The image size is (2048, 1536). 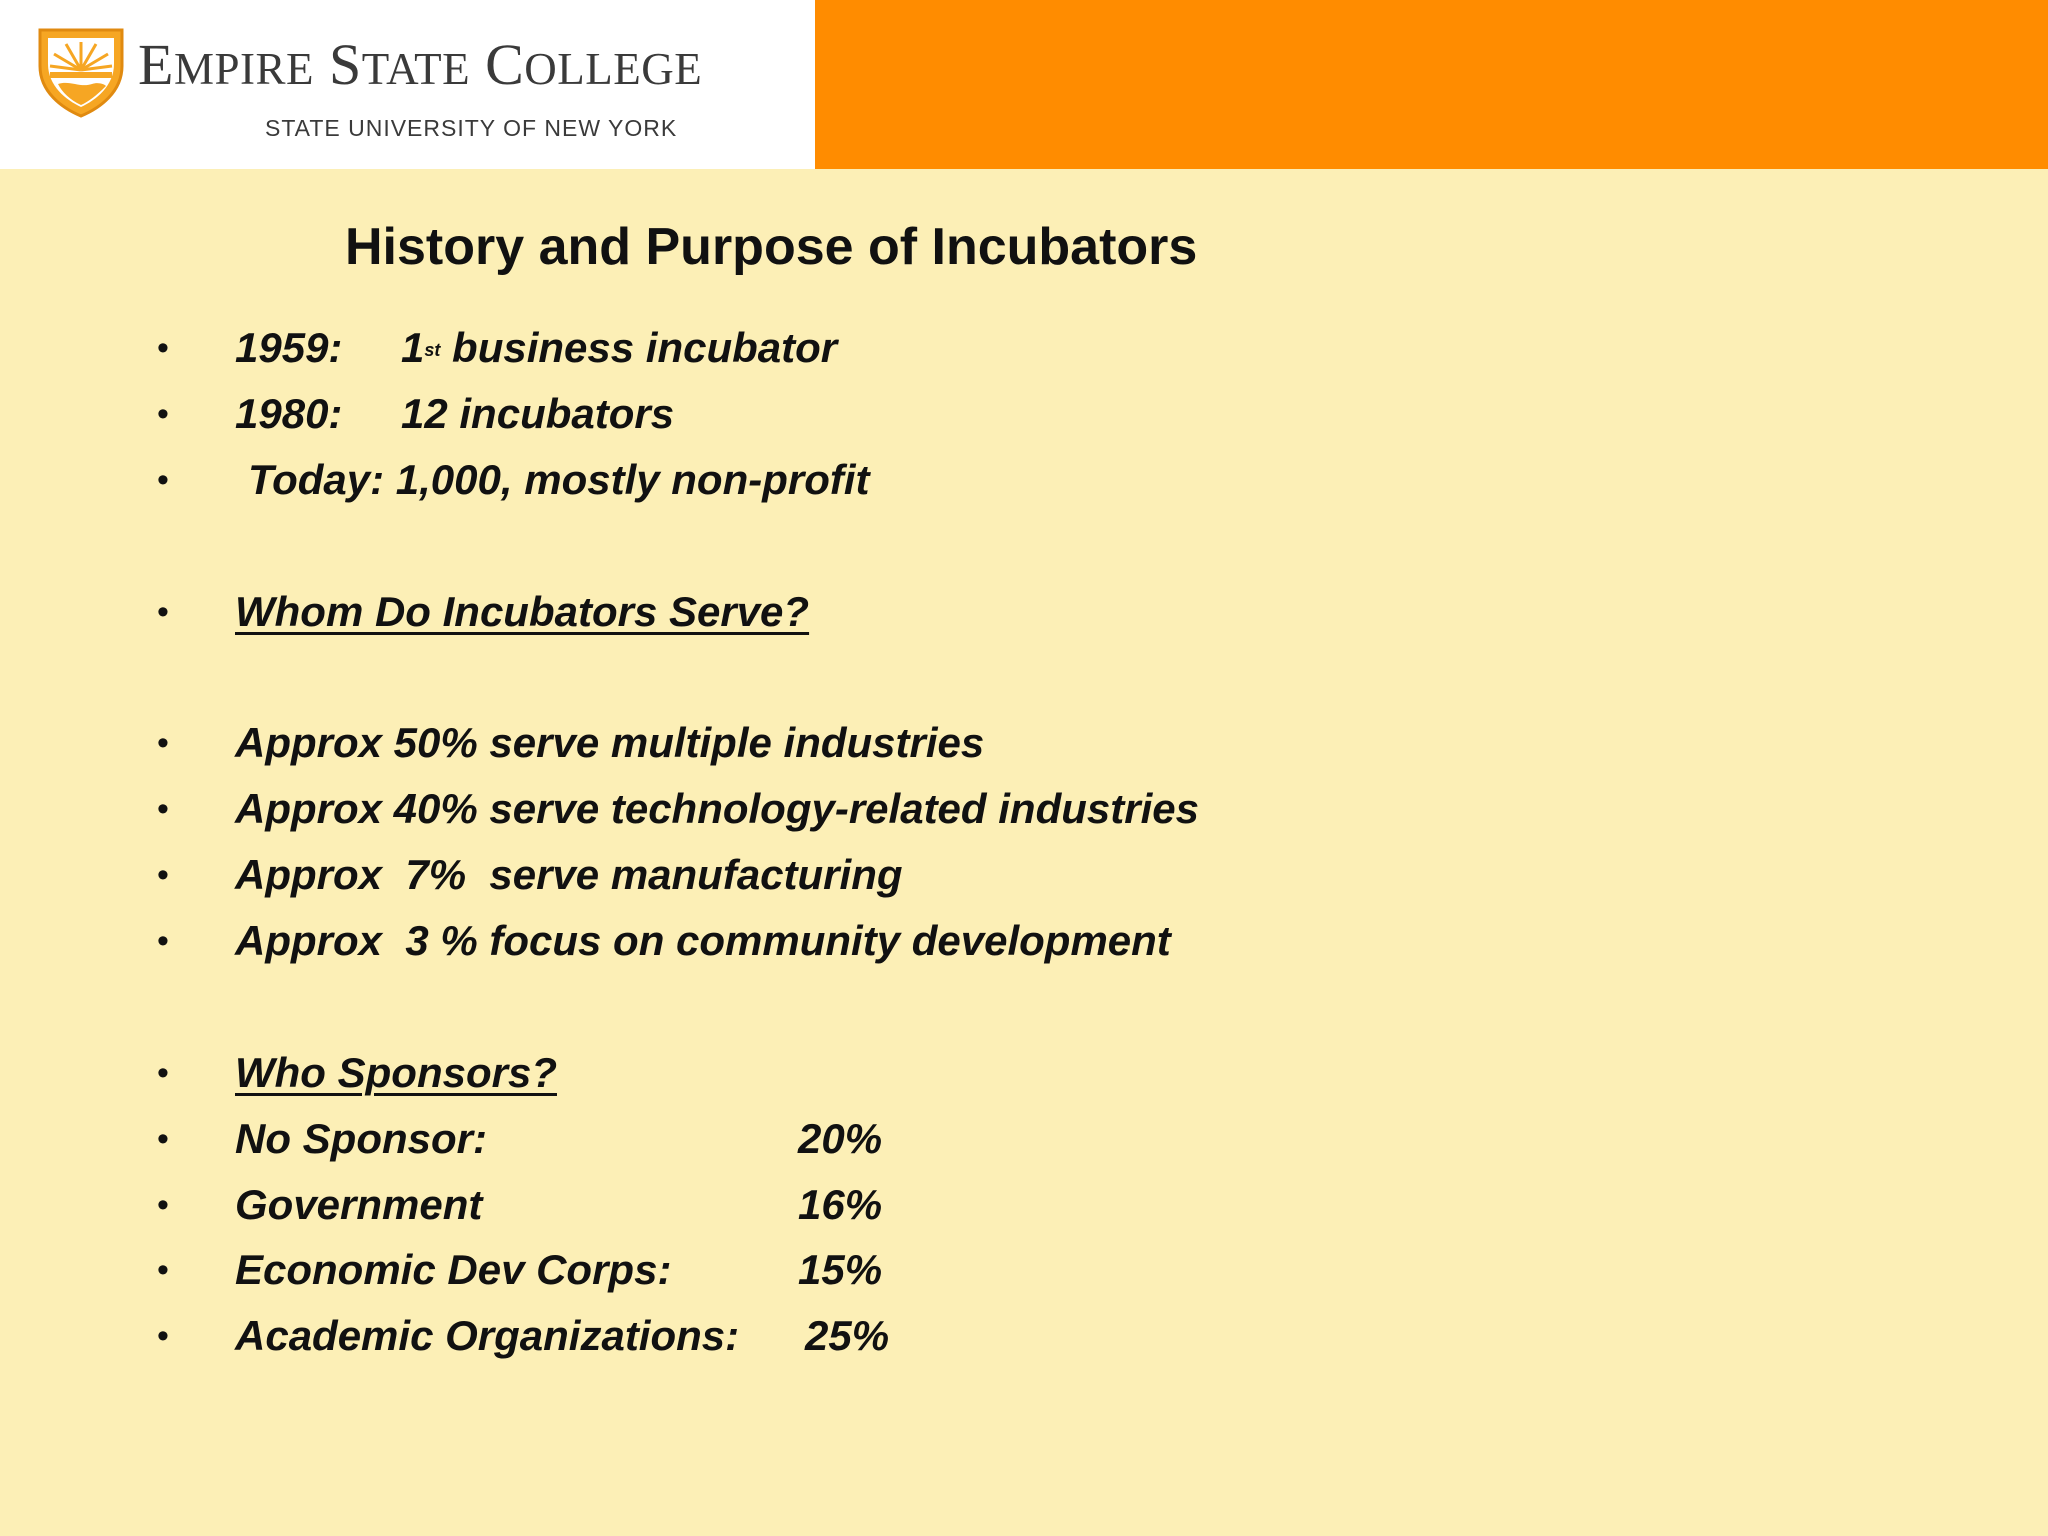 What do you see at coordinates (840, 1138) in the screenshot?
I see `sponsor-value: 20%` at bounding box center [840, 1138].